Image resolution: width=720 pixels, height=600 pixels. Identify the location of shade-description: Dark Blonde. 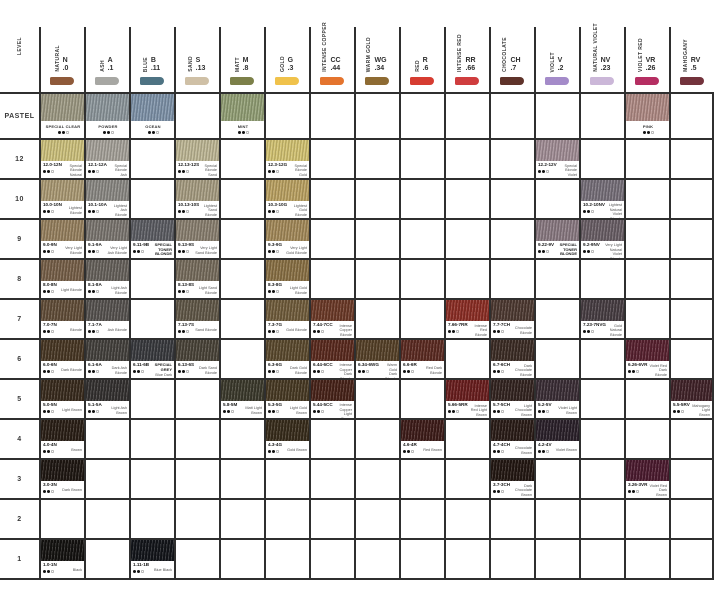
(71, 370).